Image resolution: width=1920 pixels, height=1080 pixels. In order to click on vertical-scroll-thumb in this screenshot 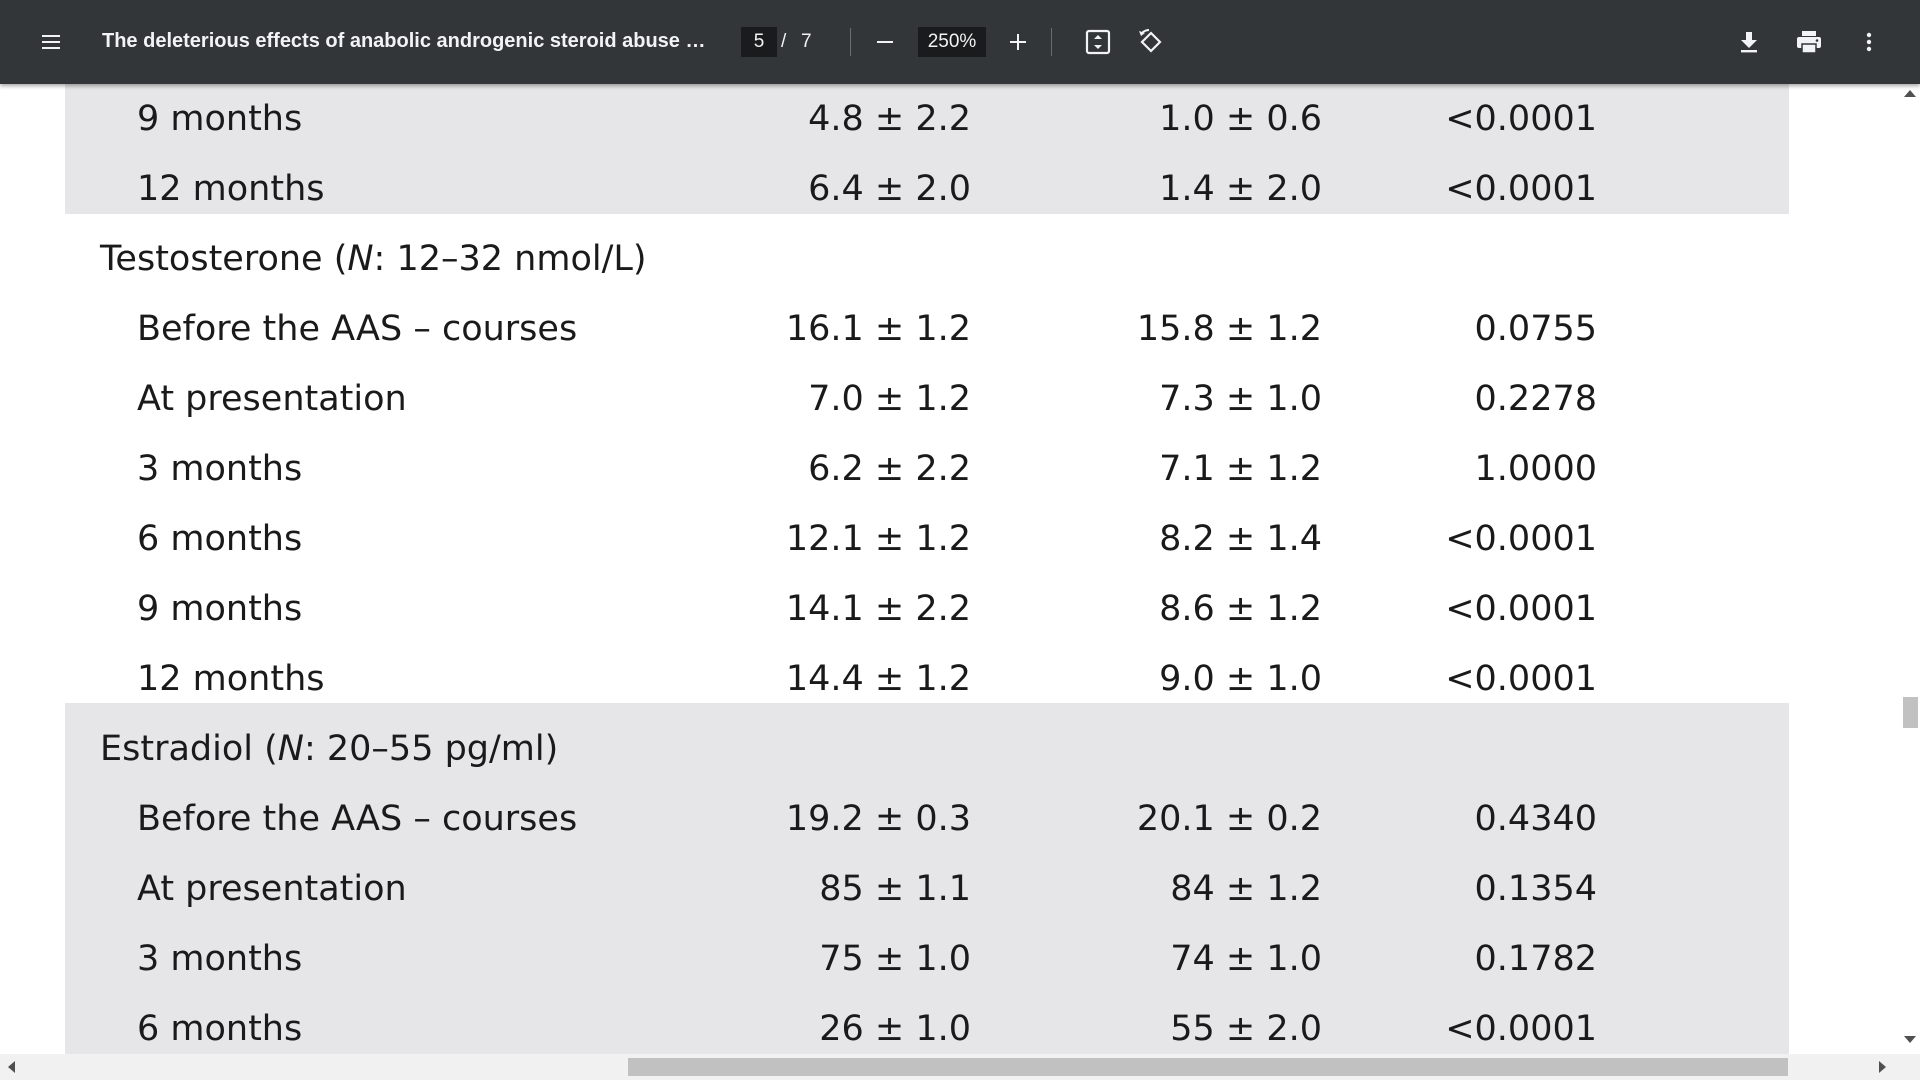, I will do `click(1910, 712)`.